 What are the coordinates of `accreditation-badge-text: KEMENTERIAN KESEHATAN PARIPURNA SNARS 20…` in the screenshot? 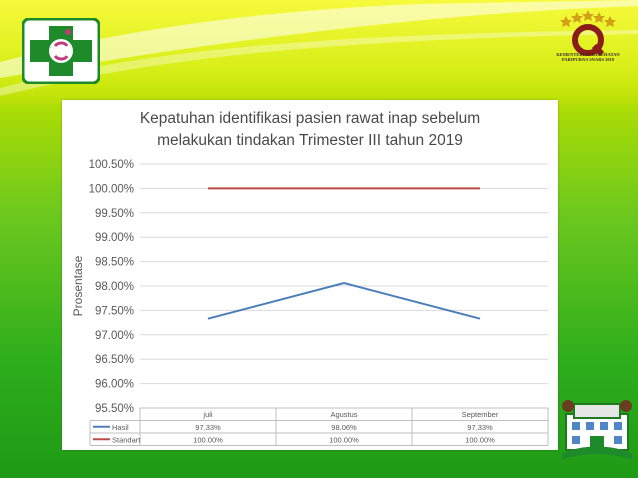 It's located at (588, 57).